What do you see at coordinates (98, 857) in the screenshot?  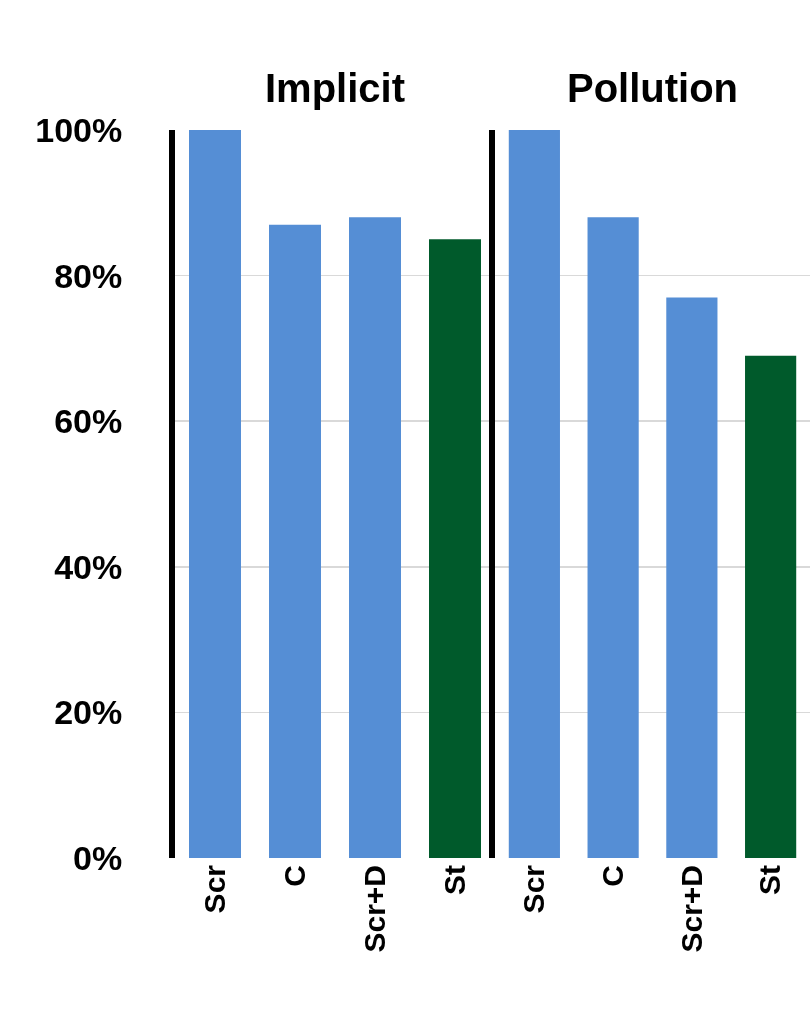 I see `y-tick-label: 0%` at bounding box center [98, 857].